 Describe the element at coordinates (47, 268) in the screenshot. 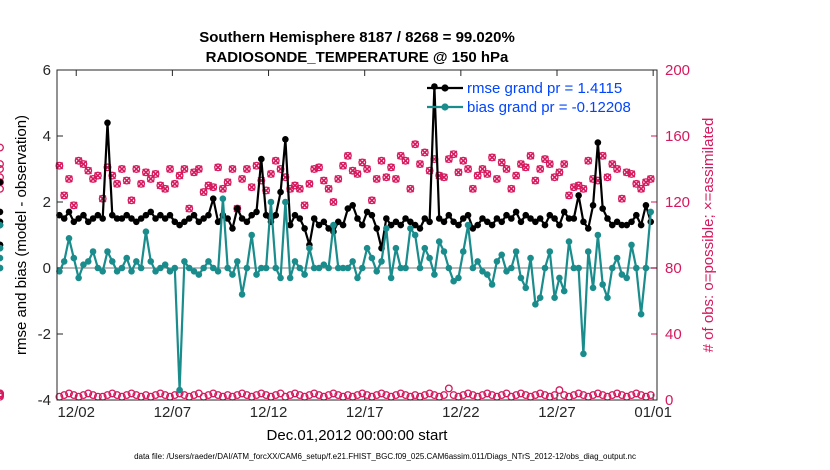

I see `y-tick-label-left: 0` at that location.